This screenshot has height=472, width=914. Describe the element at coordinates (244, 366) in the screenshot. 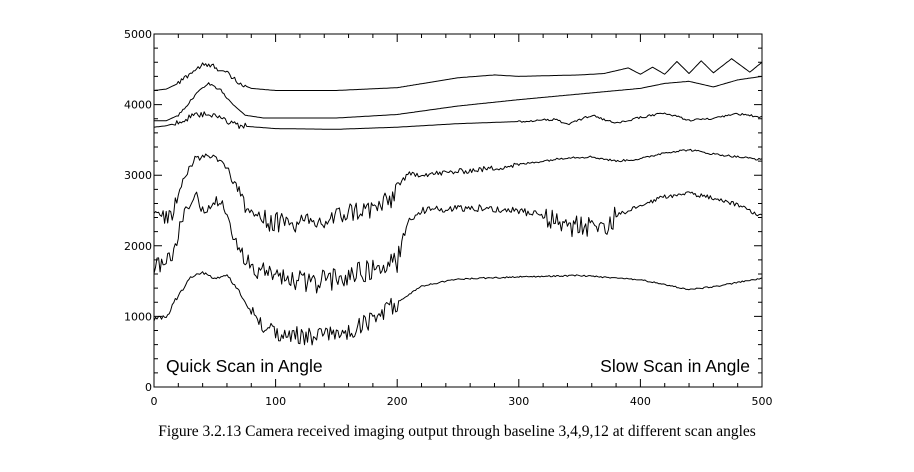

I see `annotation-quick-scan: Quick Scan in Angle` at that location.